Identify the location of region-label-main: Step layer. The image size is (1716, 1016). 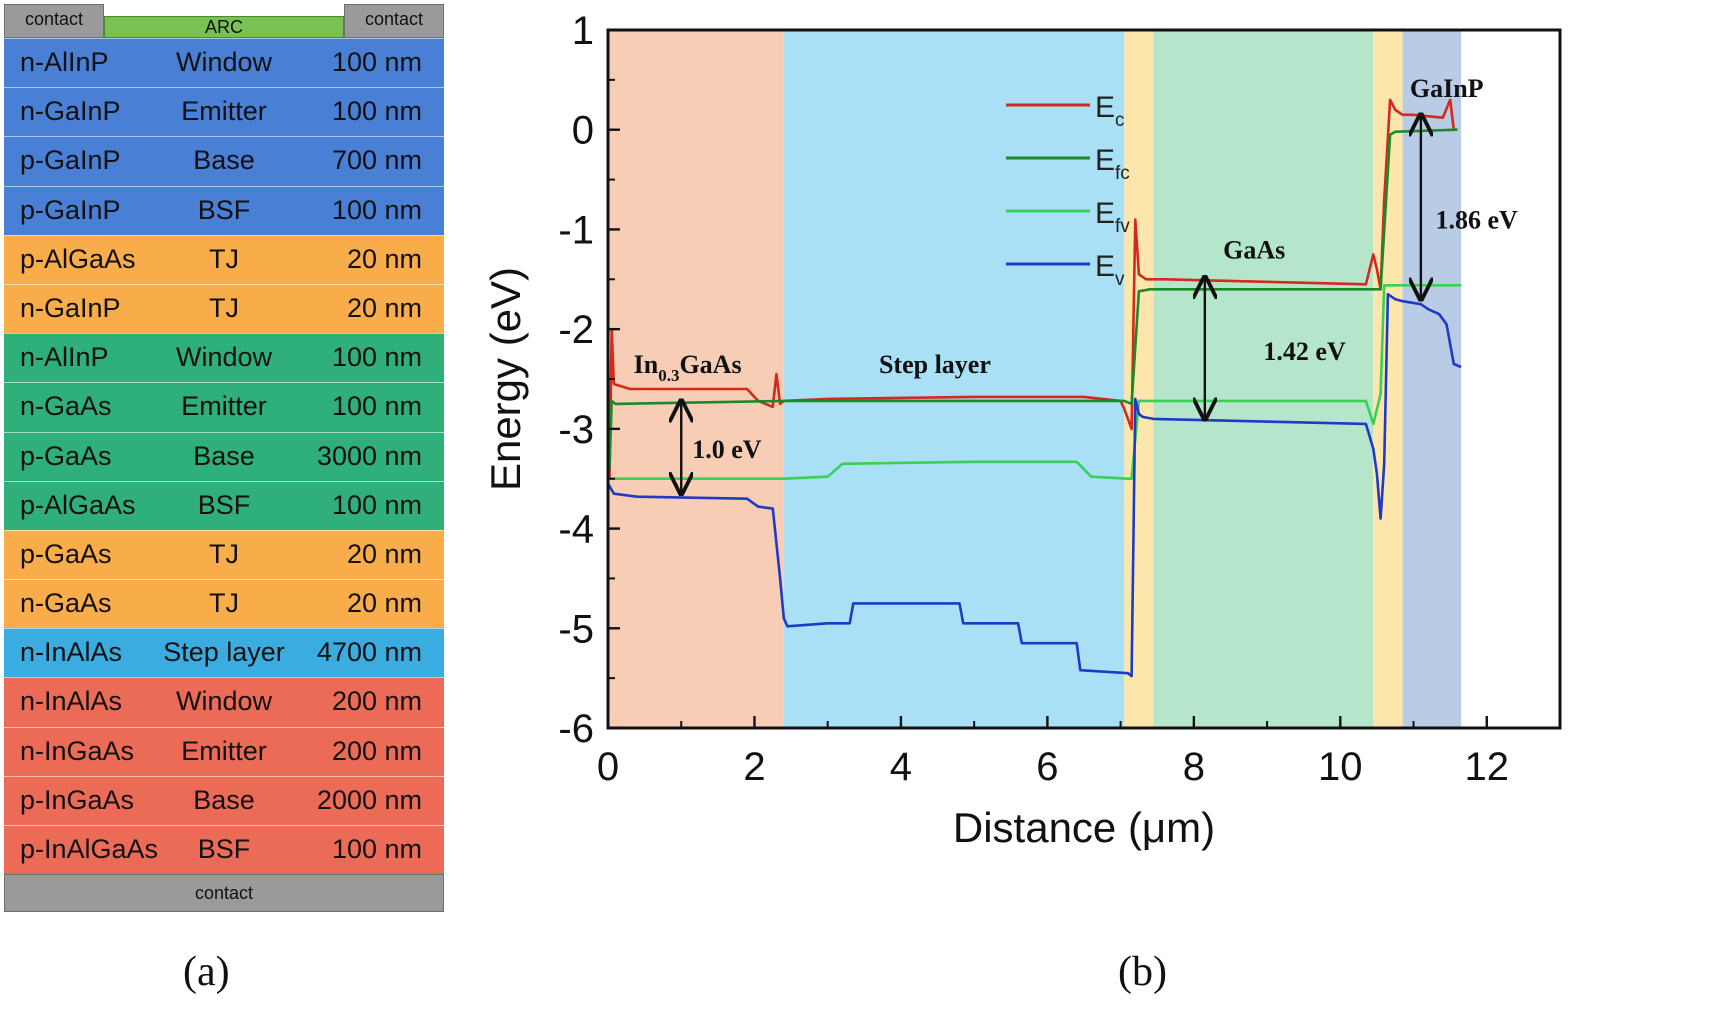
(935, 364).